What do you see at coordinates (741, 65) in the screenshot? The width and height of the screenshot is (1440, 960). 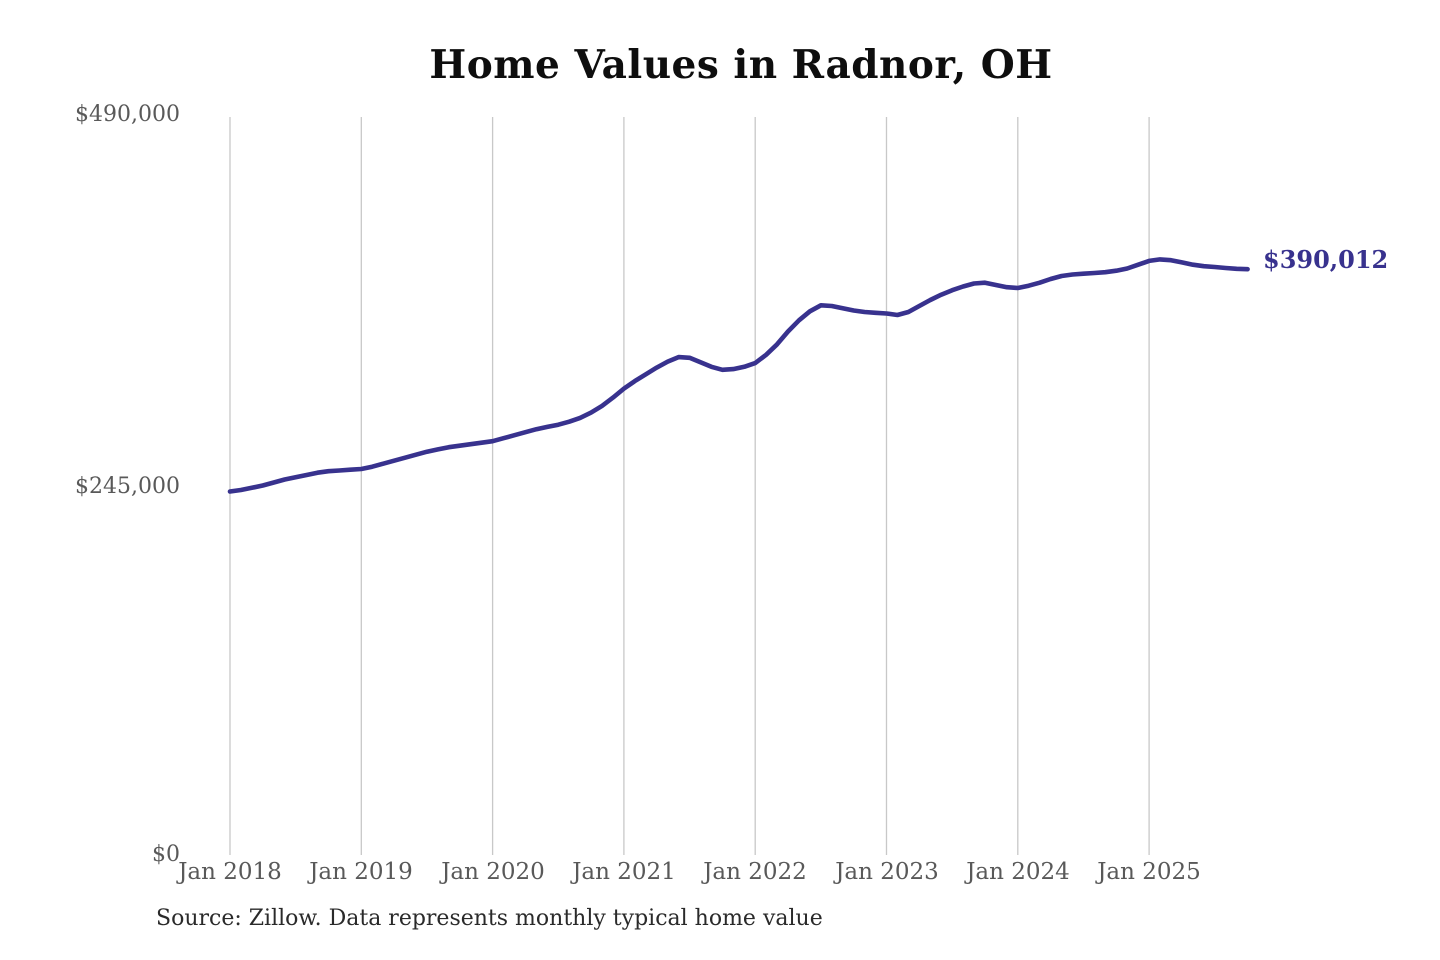 I see `chart-title: Home Values in Radnor, OH` at bounding box center [741, 65].